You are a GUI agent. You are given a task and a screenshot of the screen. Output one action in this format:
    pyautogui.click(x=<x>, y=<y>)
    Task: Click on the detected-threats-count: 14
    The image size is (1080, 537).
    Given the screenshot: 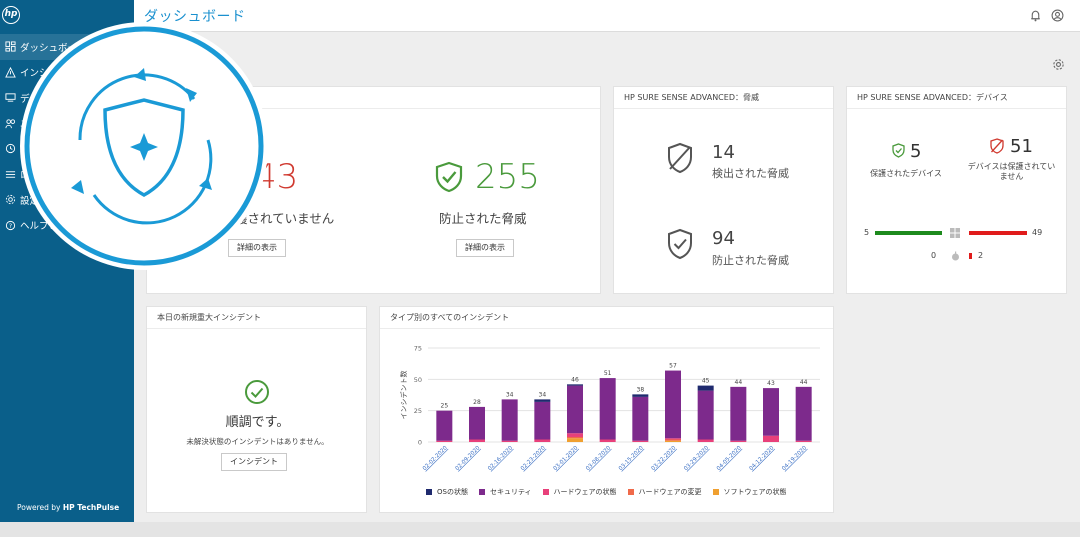 What is the action you would take?
    pyautogui.click(x=723, y=152)
    